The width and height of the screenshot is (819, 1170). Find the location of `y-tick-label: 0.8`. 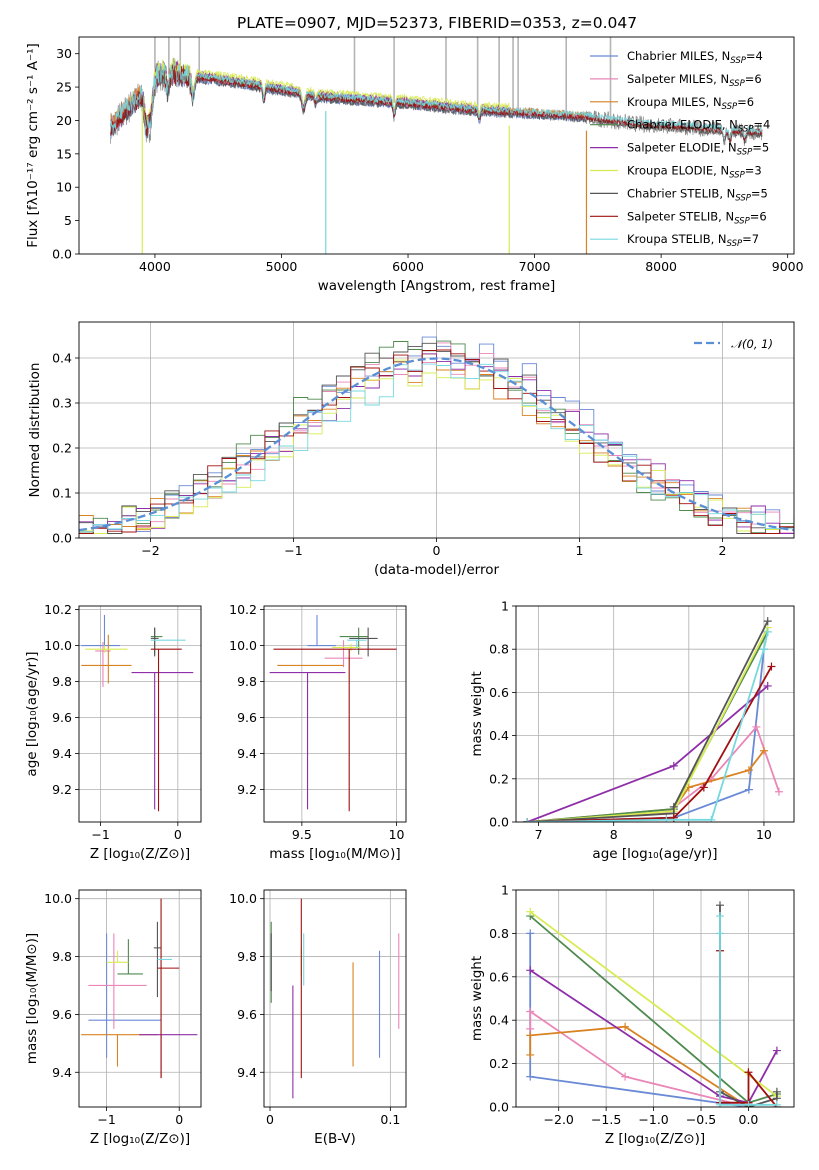

y-tick-label: 0.8 is located at coordinates (499, 933).